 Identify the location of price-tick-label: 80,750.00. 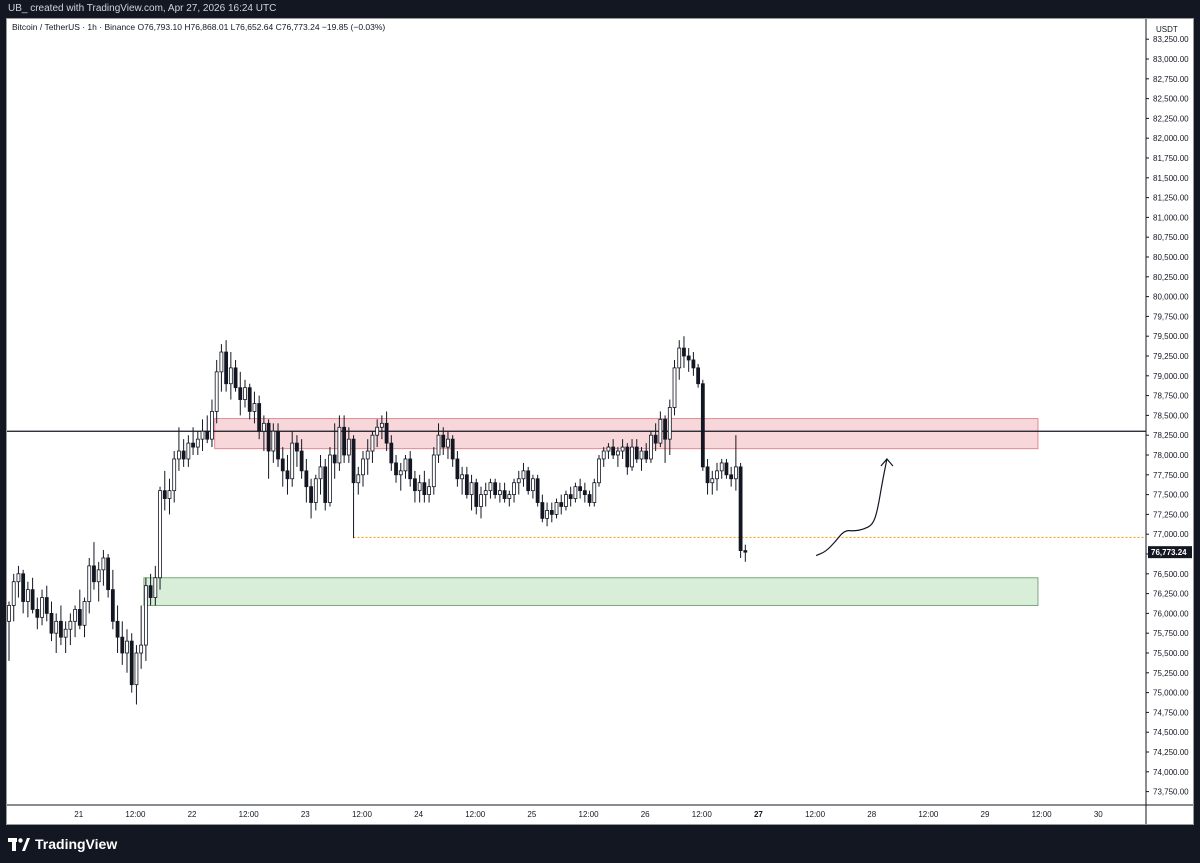
(1171, 237).